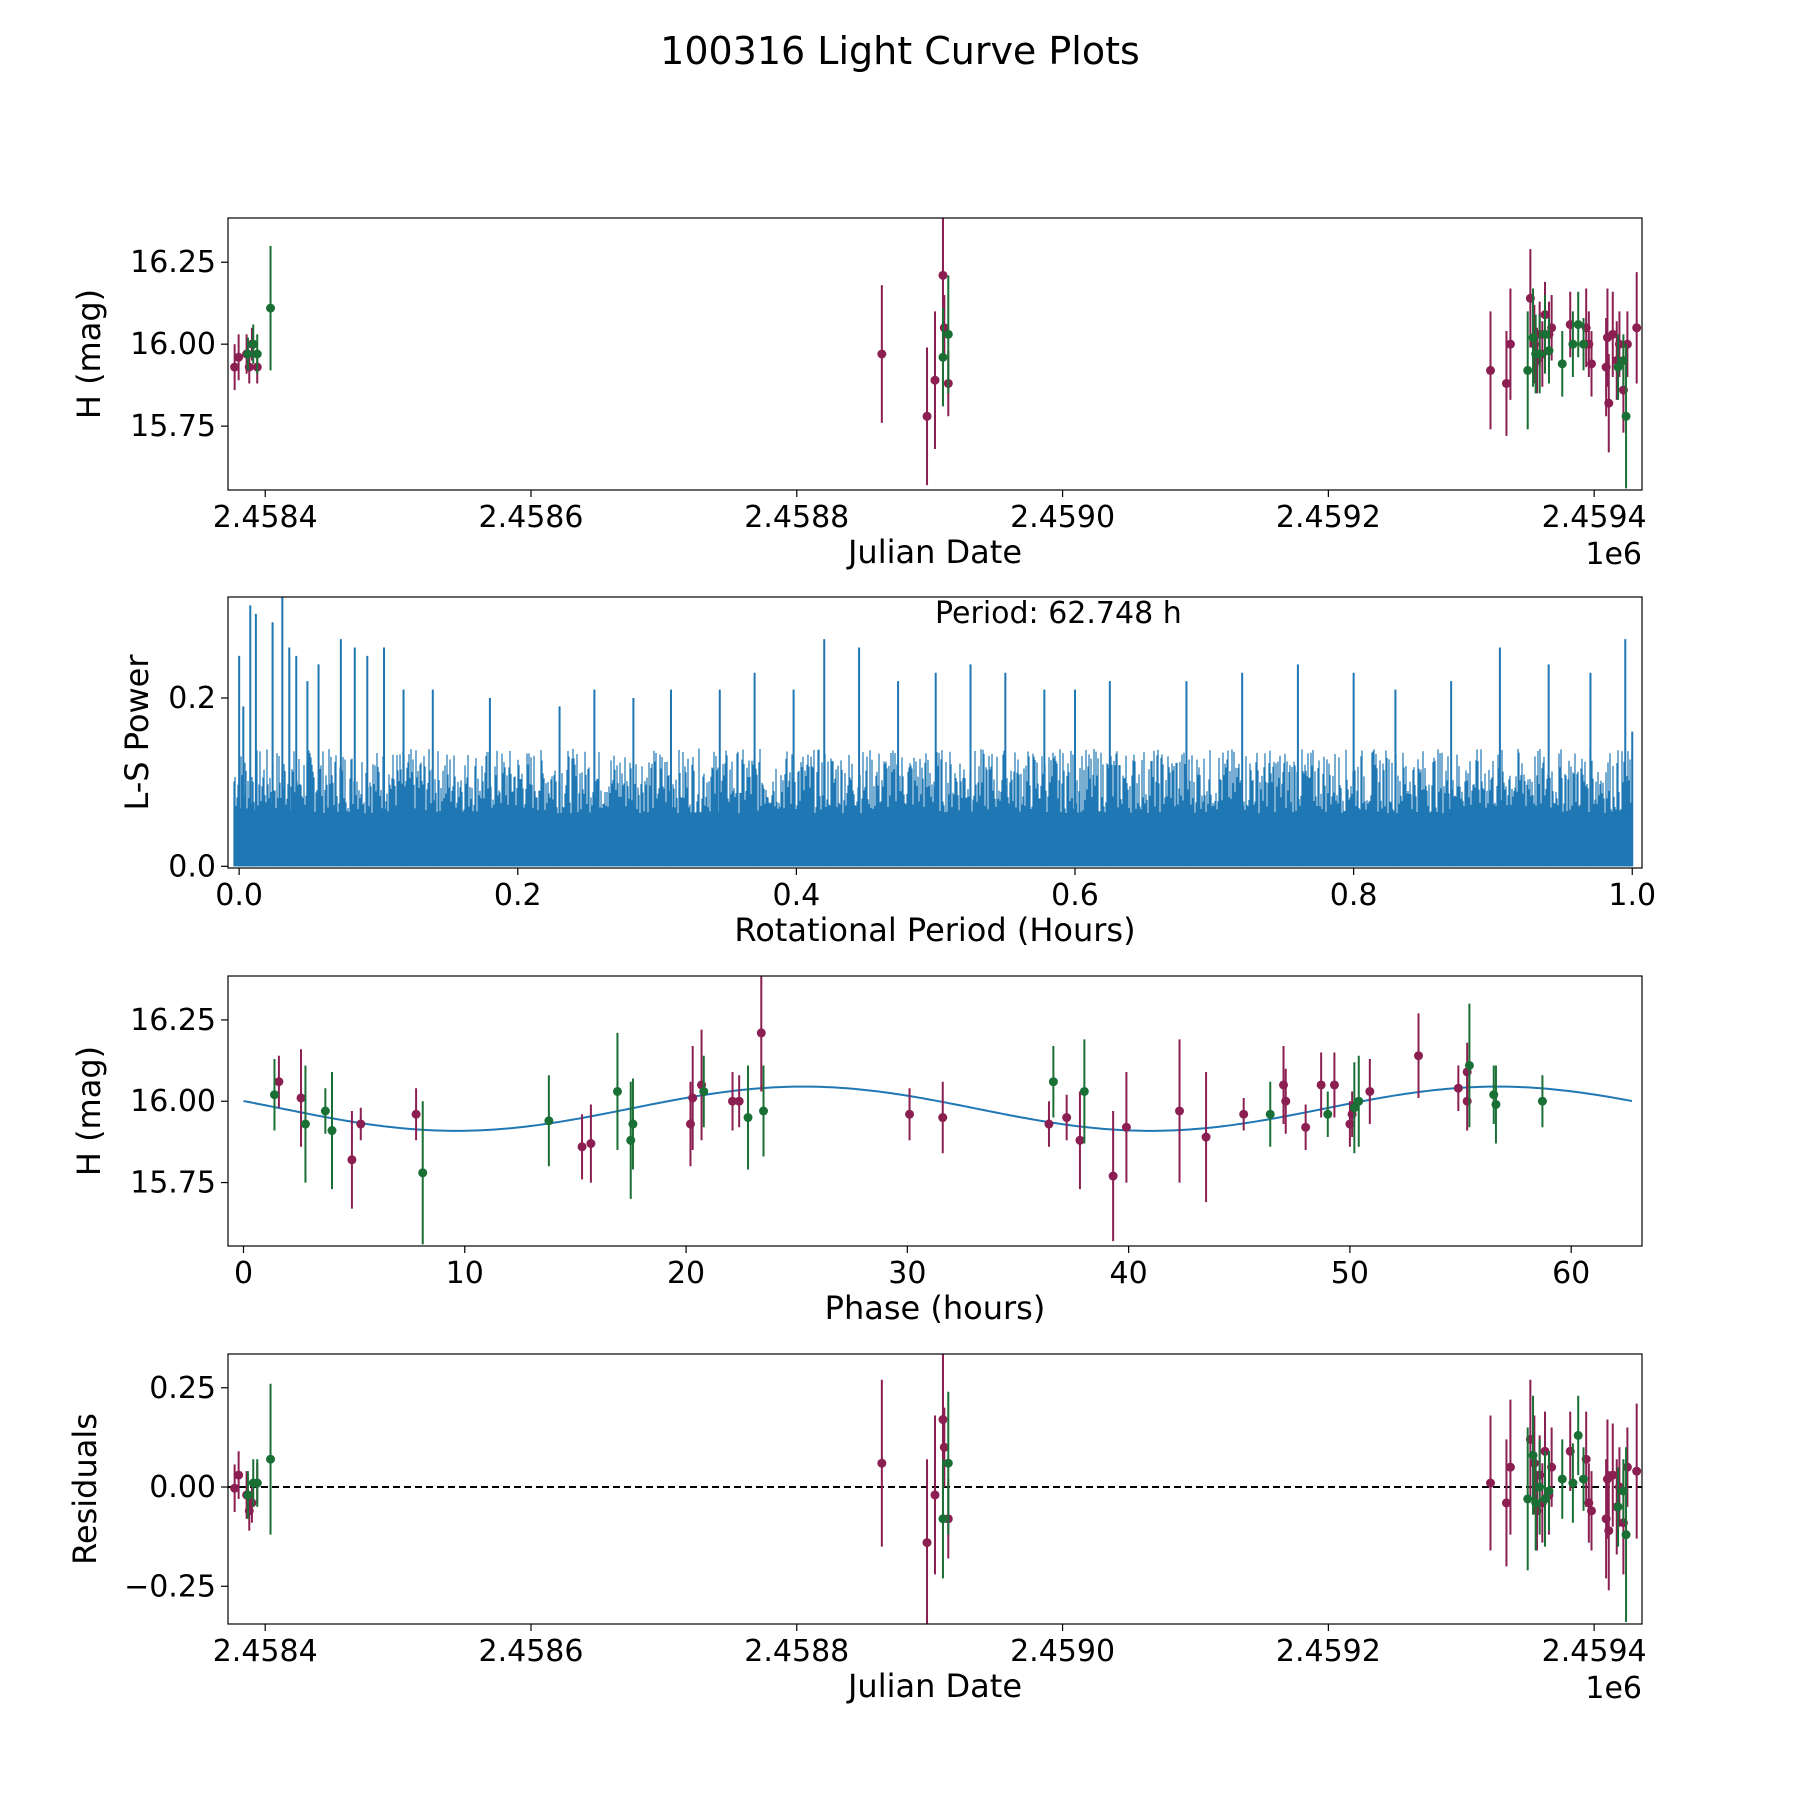 The image size is (1800, 1800). Describe the element at coordinates (1129, 1273) in the screenshot. I see `x-tick-label: 40` at that location.